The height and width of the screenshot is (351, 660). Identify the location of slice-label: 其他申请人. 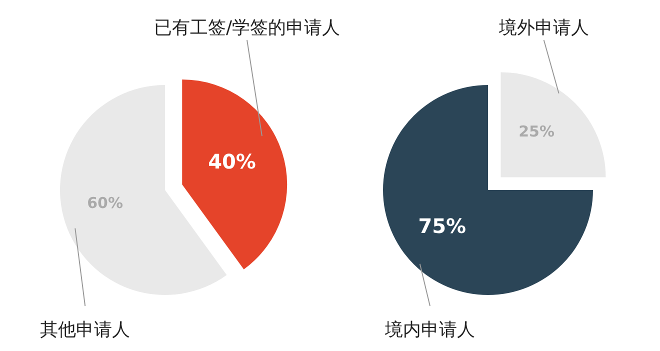
(85, 330).